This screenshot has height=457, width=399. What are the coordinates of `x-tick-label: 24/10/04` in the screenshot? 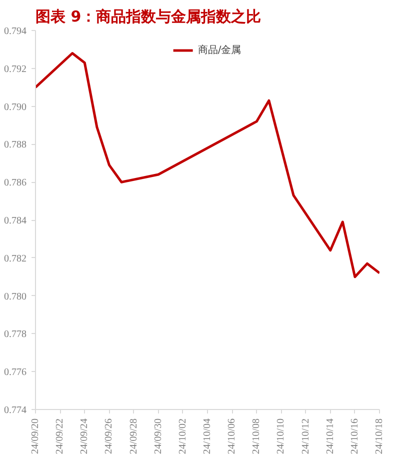 It's located at (207, 436).